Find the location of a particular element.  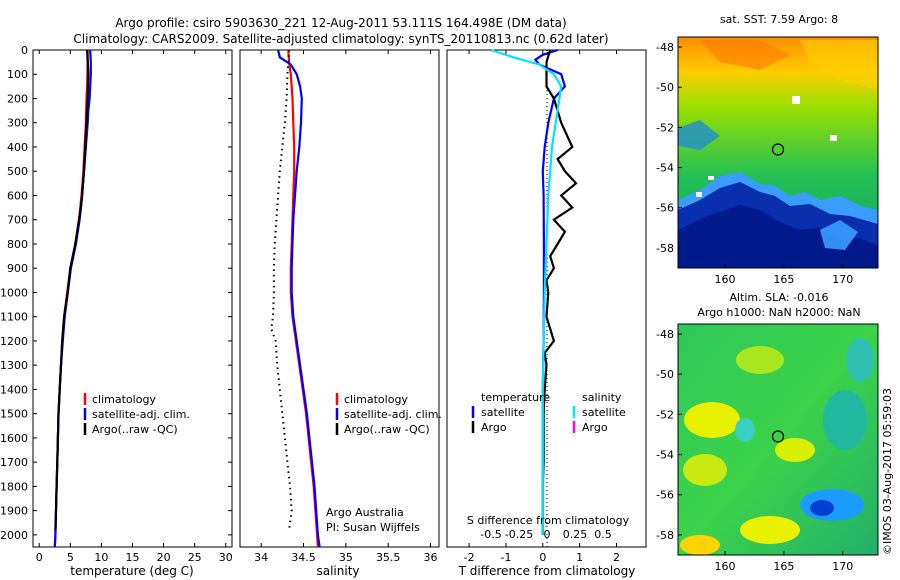

depth-tick-label: 600 is located at coordinates (17, 195).